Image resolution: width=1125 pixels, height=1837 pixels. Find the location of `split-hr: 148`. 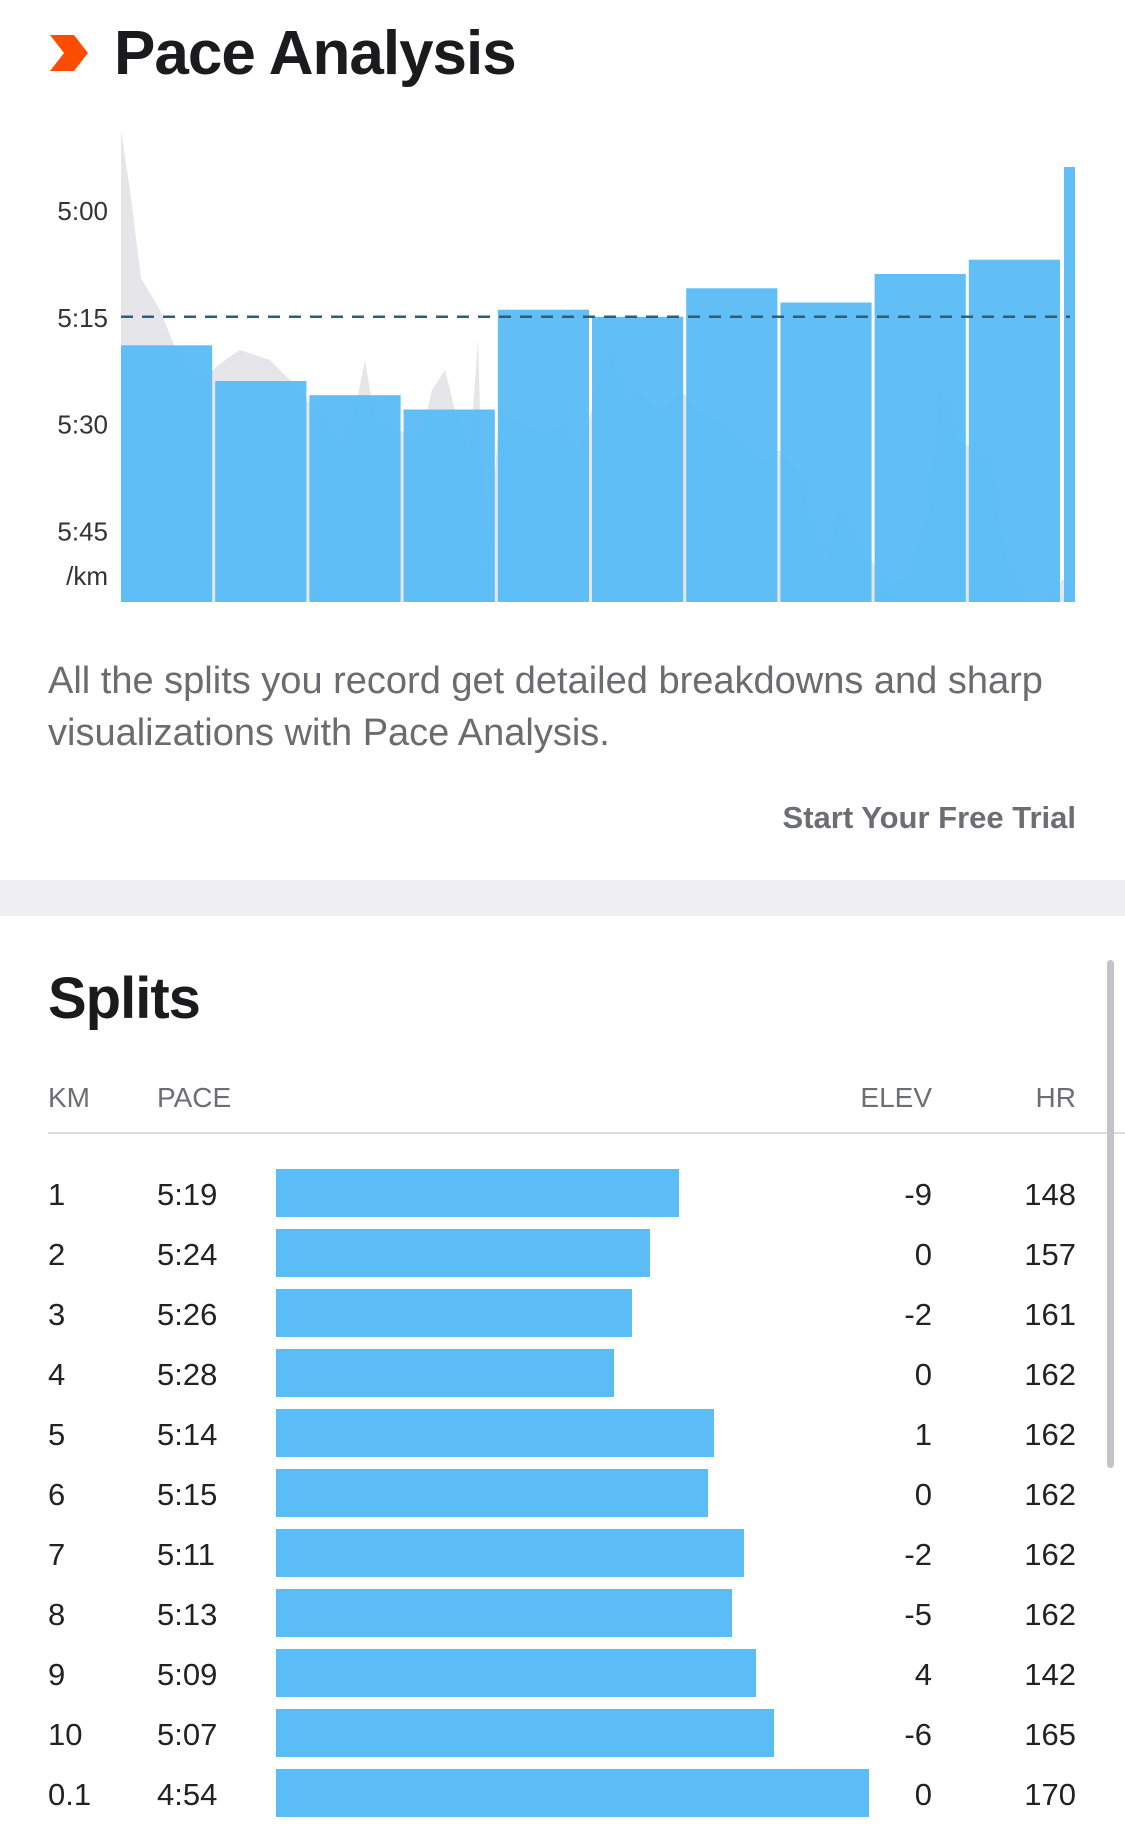

split-hr: 148 is located at coordinates (1050, 1194).